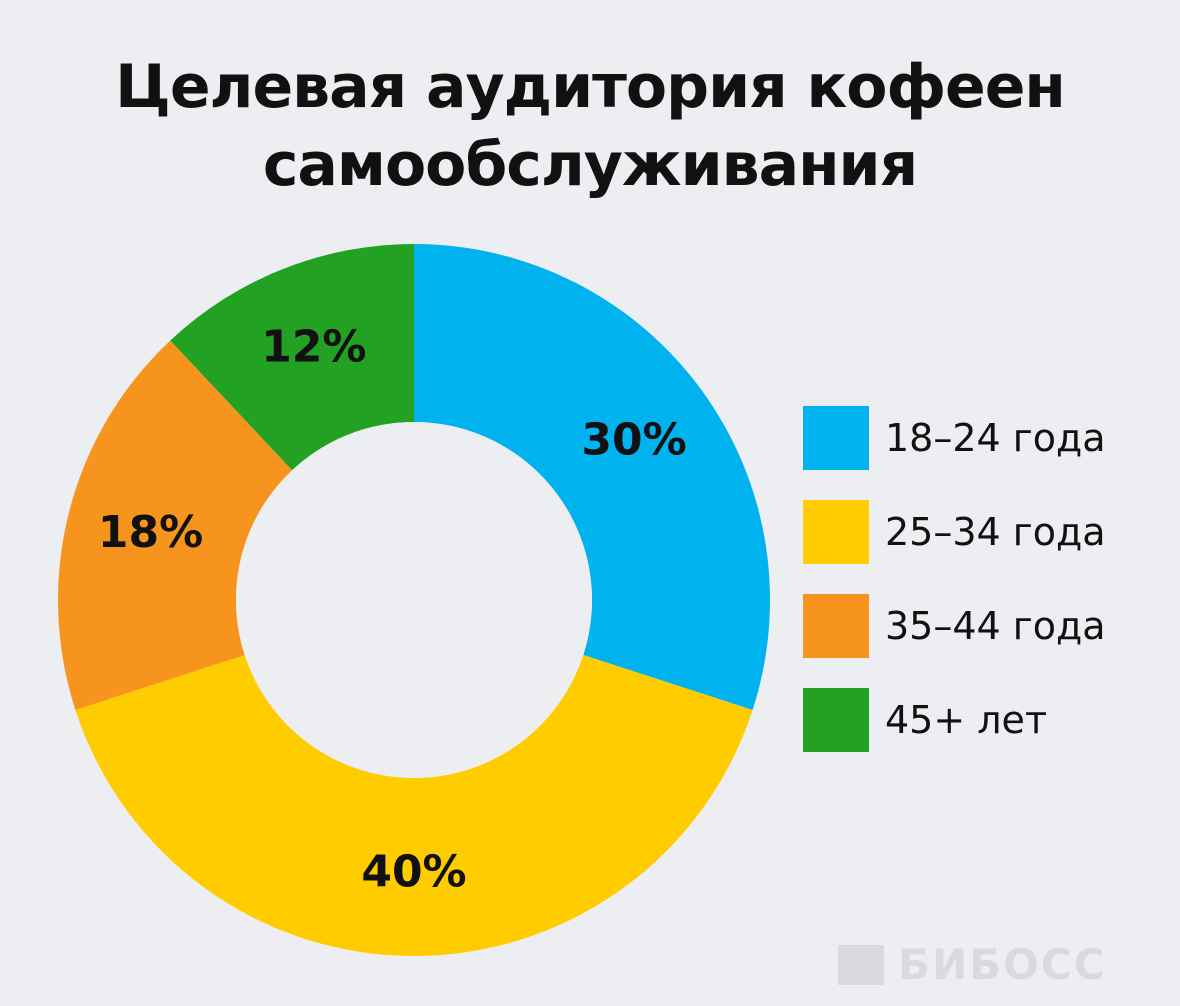  Describe the element at coordinates (995, 626) in the screenshot. I see `legend-label-35-44: 35–44 года` at that location.